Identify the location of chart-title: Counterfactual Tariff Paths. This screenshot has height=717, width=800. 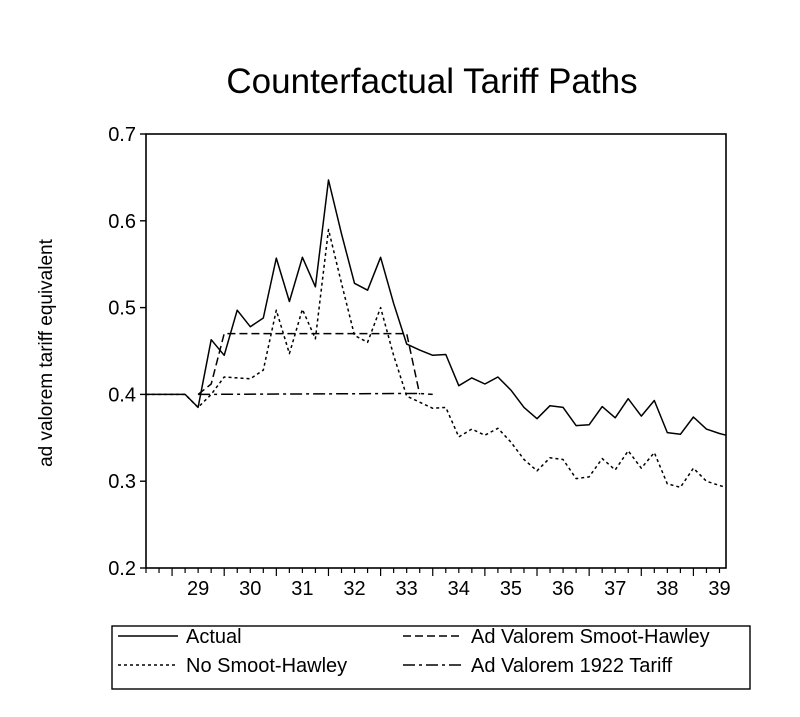
(431, 81).